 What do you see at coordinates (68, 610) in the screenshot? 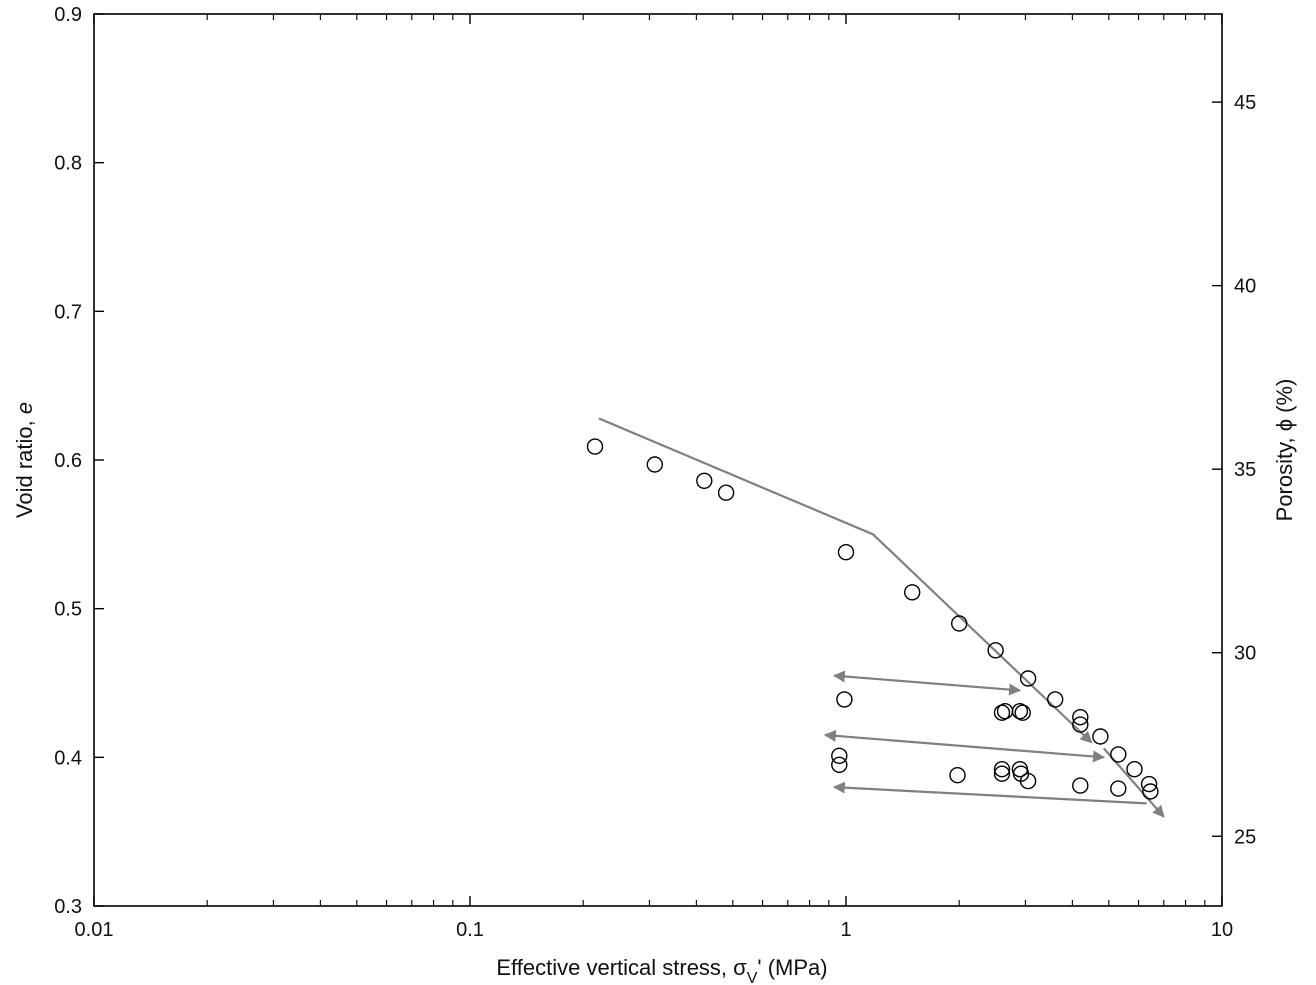
I see `y-tick-label: 0.5` at bounding box center [68, 610].